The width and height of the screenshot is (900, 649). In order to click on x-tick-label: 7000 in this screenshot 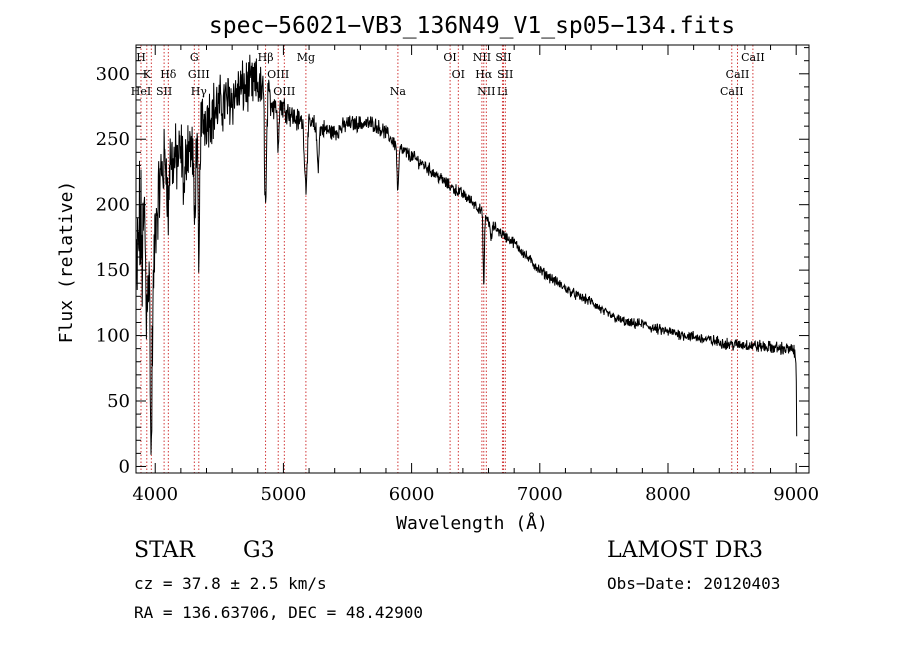, I will do `click(540, 494)`.